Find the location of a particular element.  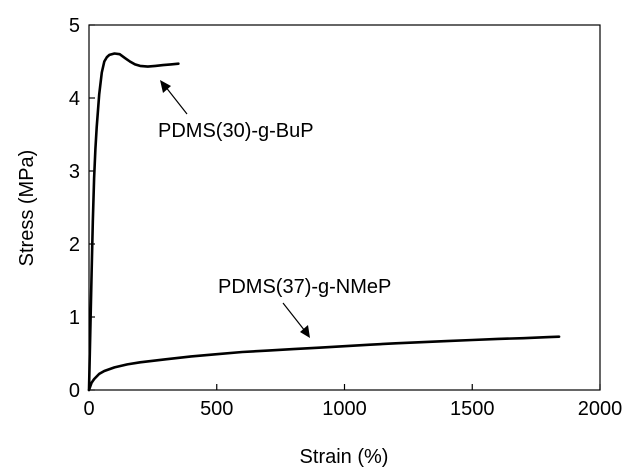

annotation-bup: PDMS(30)-g-BuP is located at coordinates (236, 111).